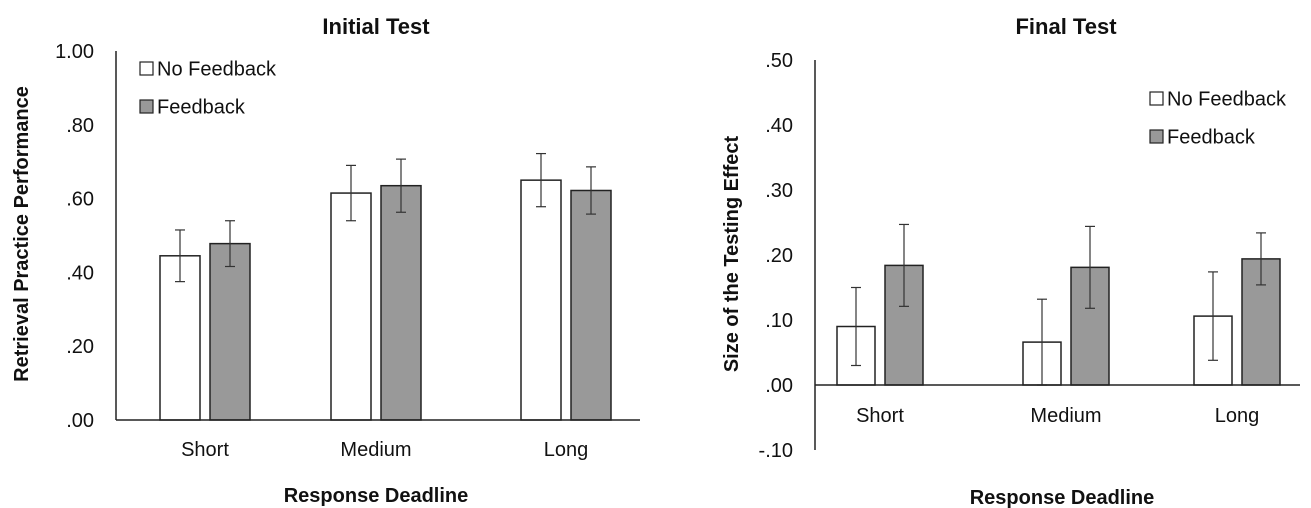 This screenshot has height=508, width=1311. I want to click on bars, so click(1058, 304).